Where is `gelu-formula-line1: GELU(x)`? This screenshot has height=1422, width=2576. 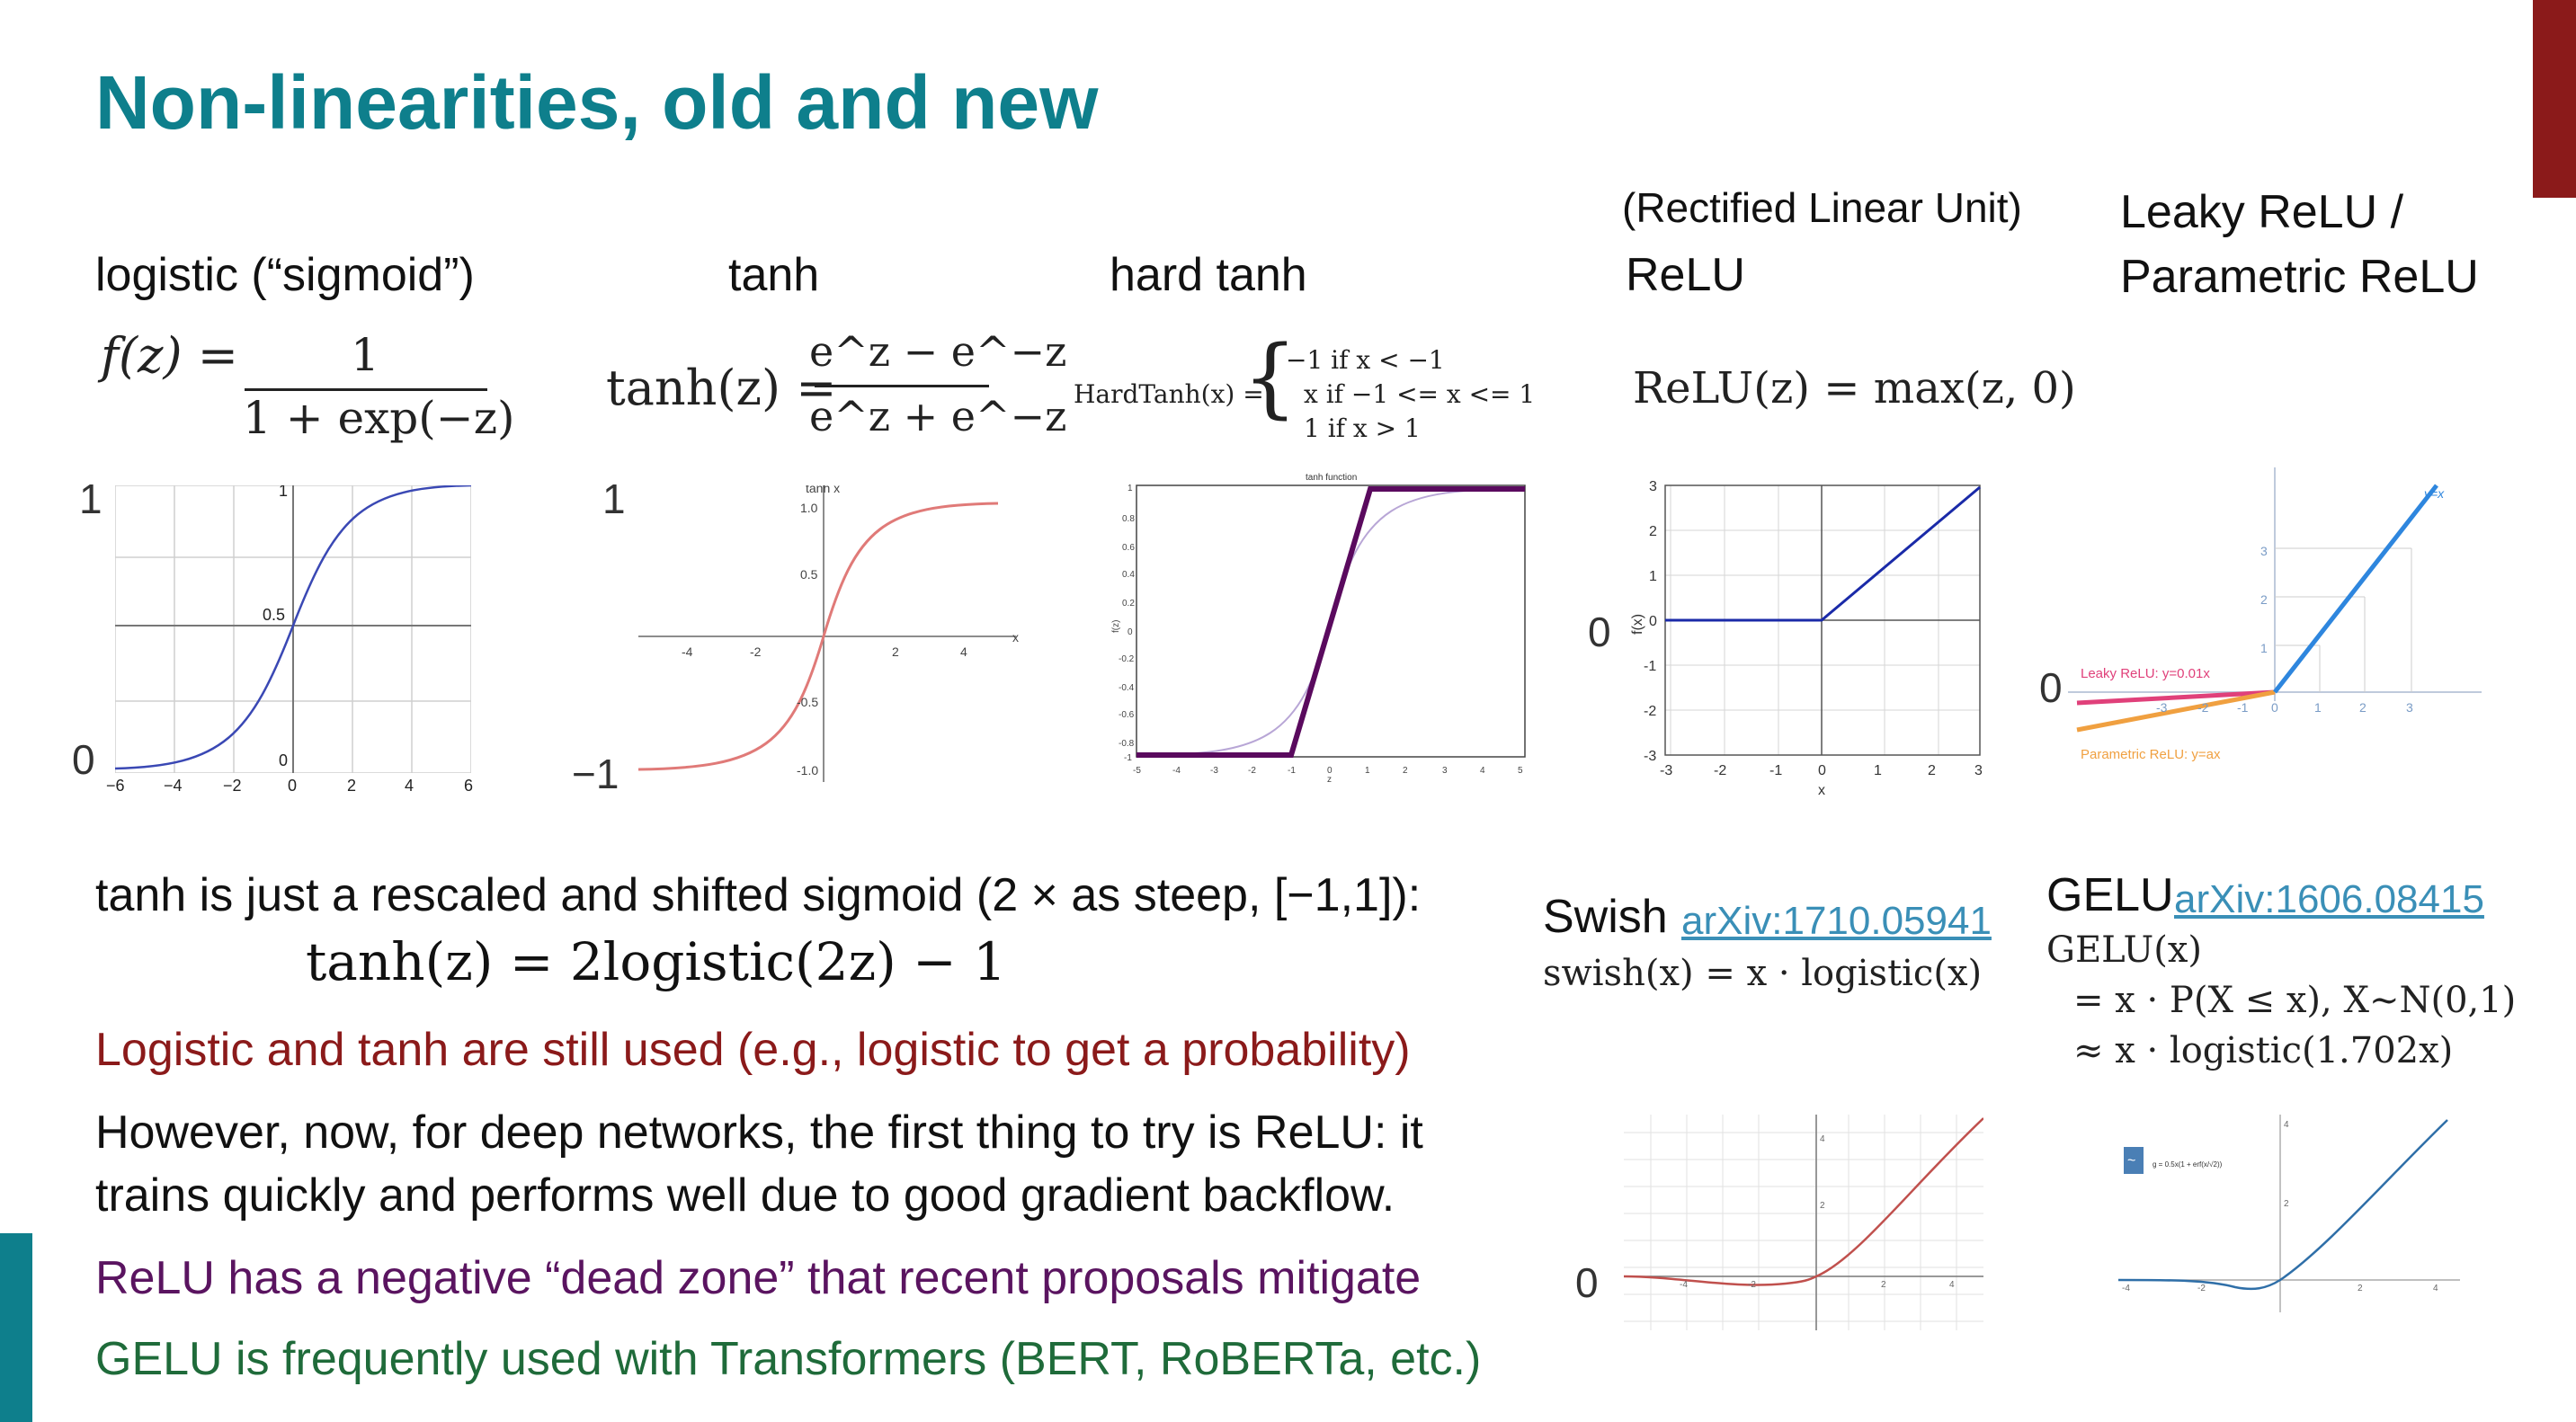 gelu-formula-line1: GELU(x) is located at coordinates (2124, 950).